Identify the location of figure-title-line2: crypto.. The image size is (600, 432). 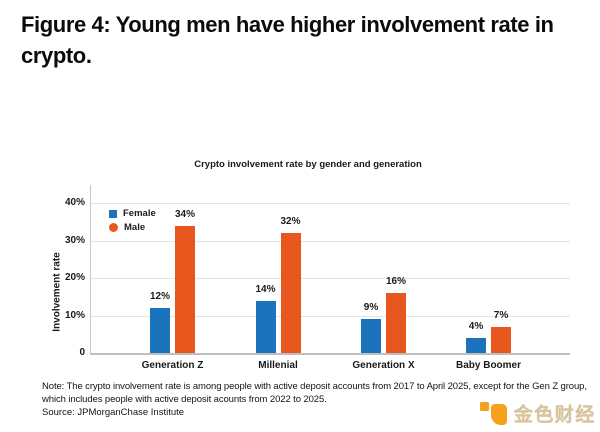
(56, 55).